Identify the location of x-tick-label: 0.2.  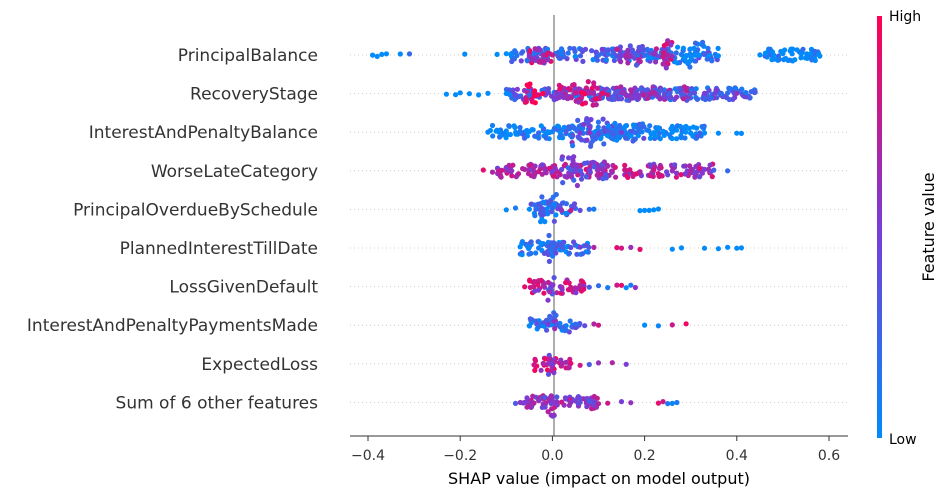
(644, 456).